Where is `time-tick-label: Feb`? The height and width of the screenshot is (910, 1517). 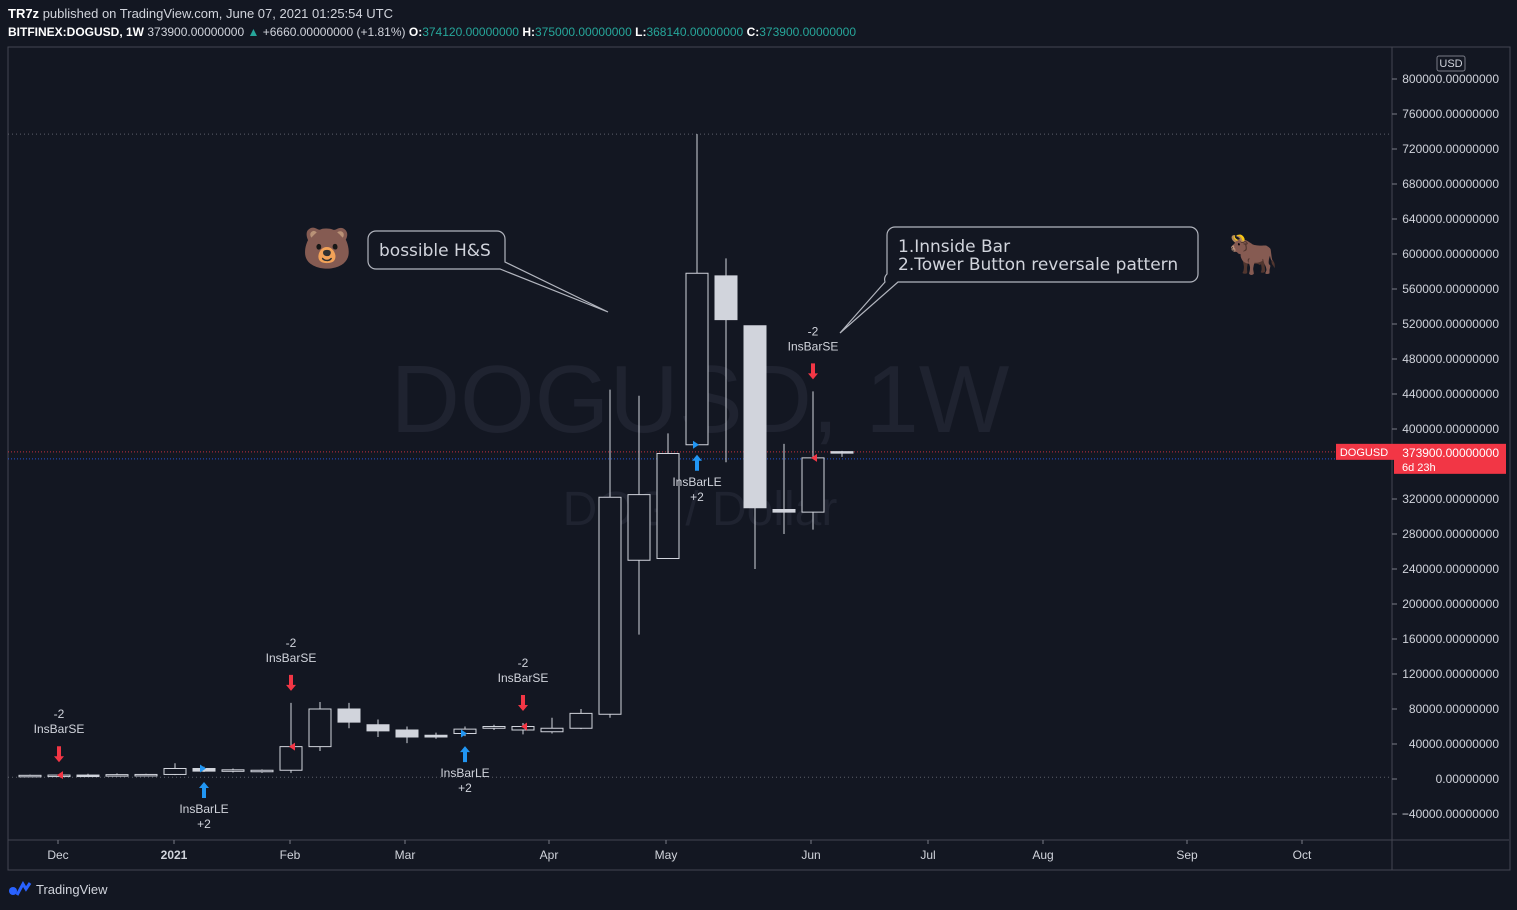
time-tick-label: Feb is located at coordinates (290, 855).